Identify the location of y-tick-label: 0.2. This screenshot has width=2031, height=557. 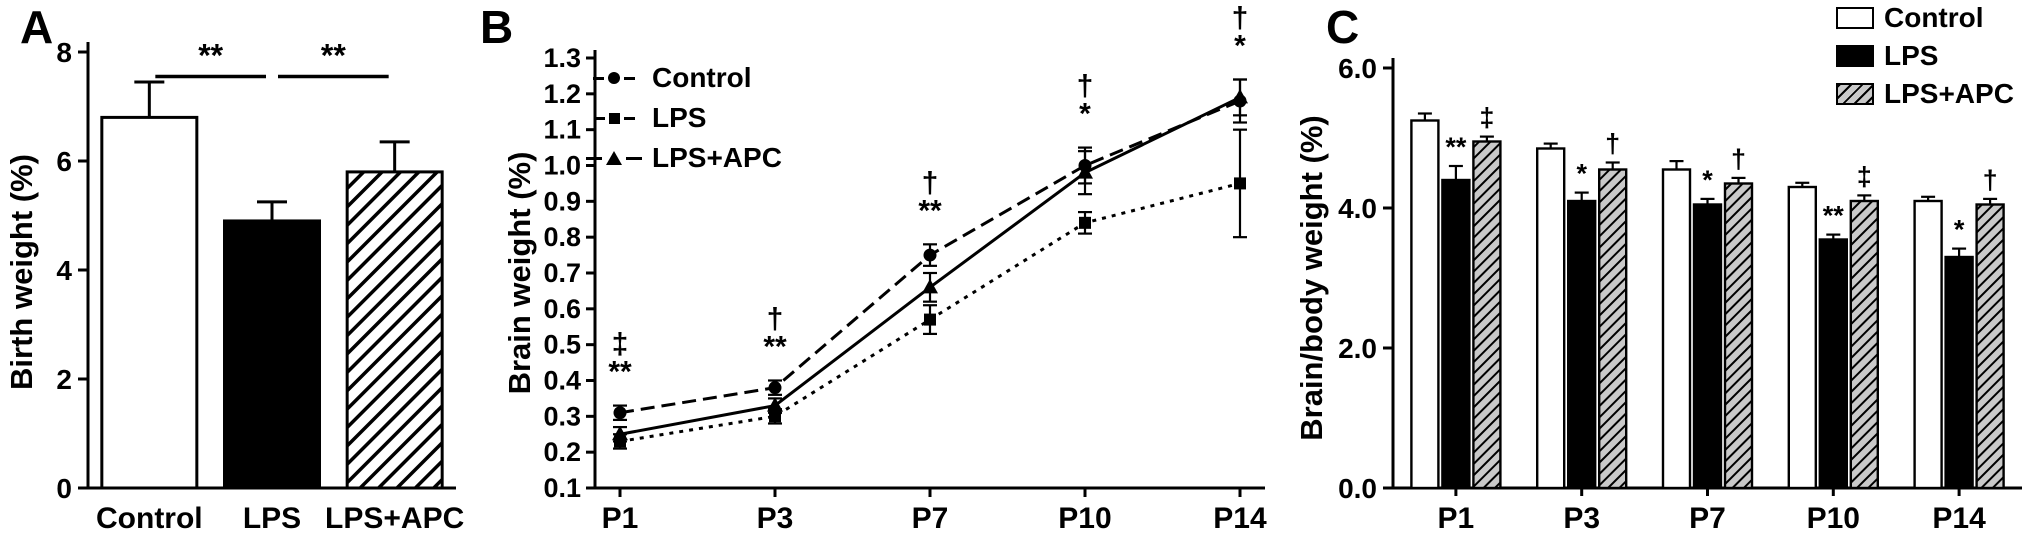
(562, 452).